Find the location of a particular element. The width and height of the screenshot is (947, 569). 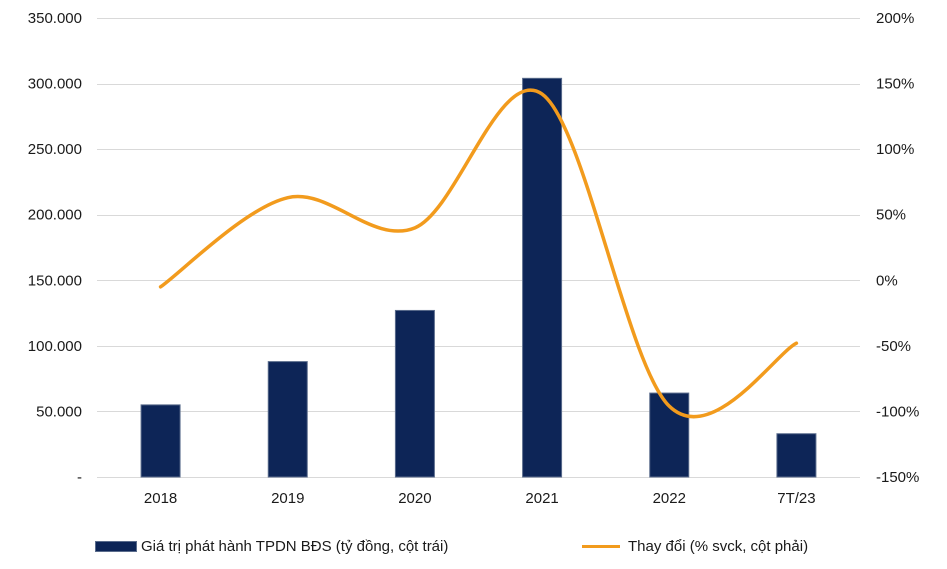

right-tick-label-2: -50% is located at coordinates (893, 346).